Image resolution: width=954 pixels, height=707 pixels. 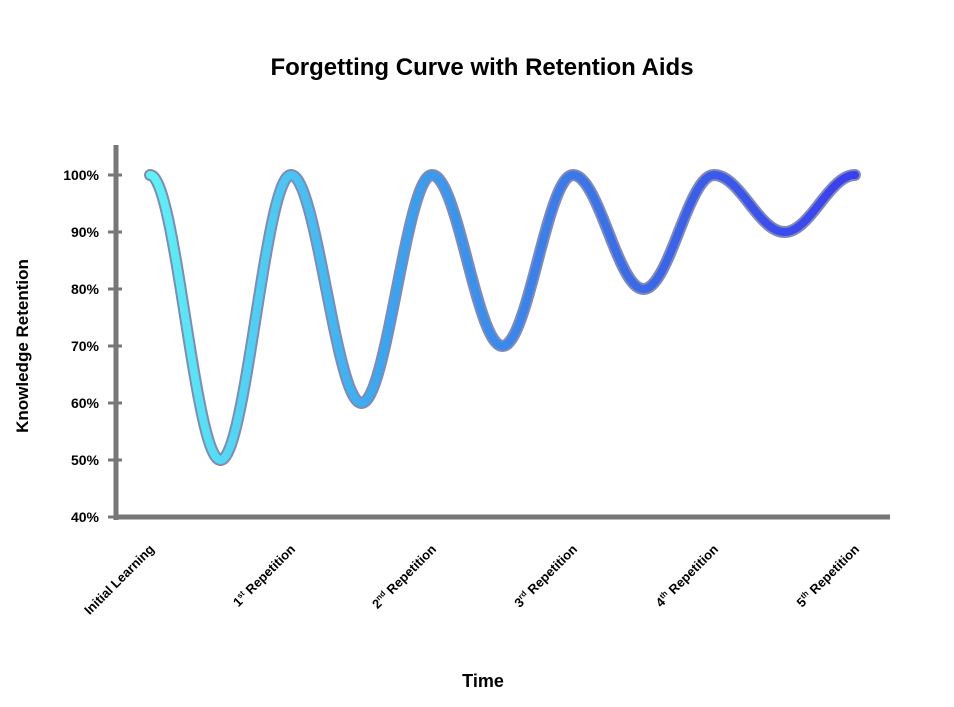 What do you see at coordinates (828, 575) in the screenshot?
I see `x-tick-label: 5th Repetition` at bounding box center [828, 575].